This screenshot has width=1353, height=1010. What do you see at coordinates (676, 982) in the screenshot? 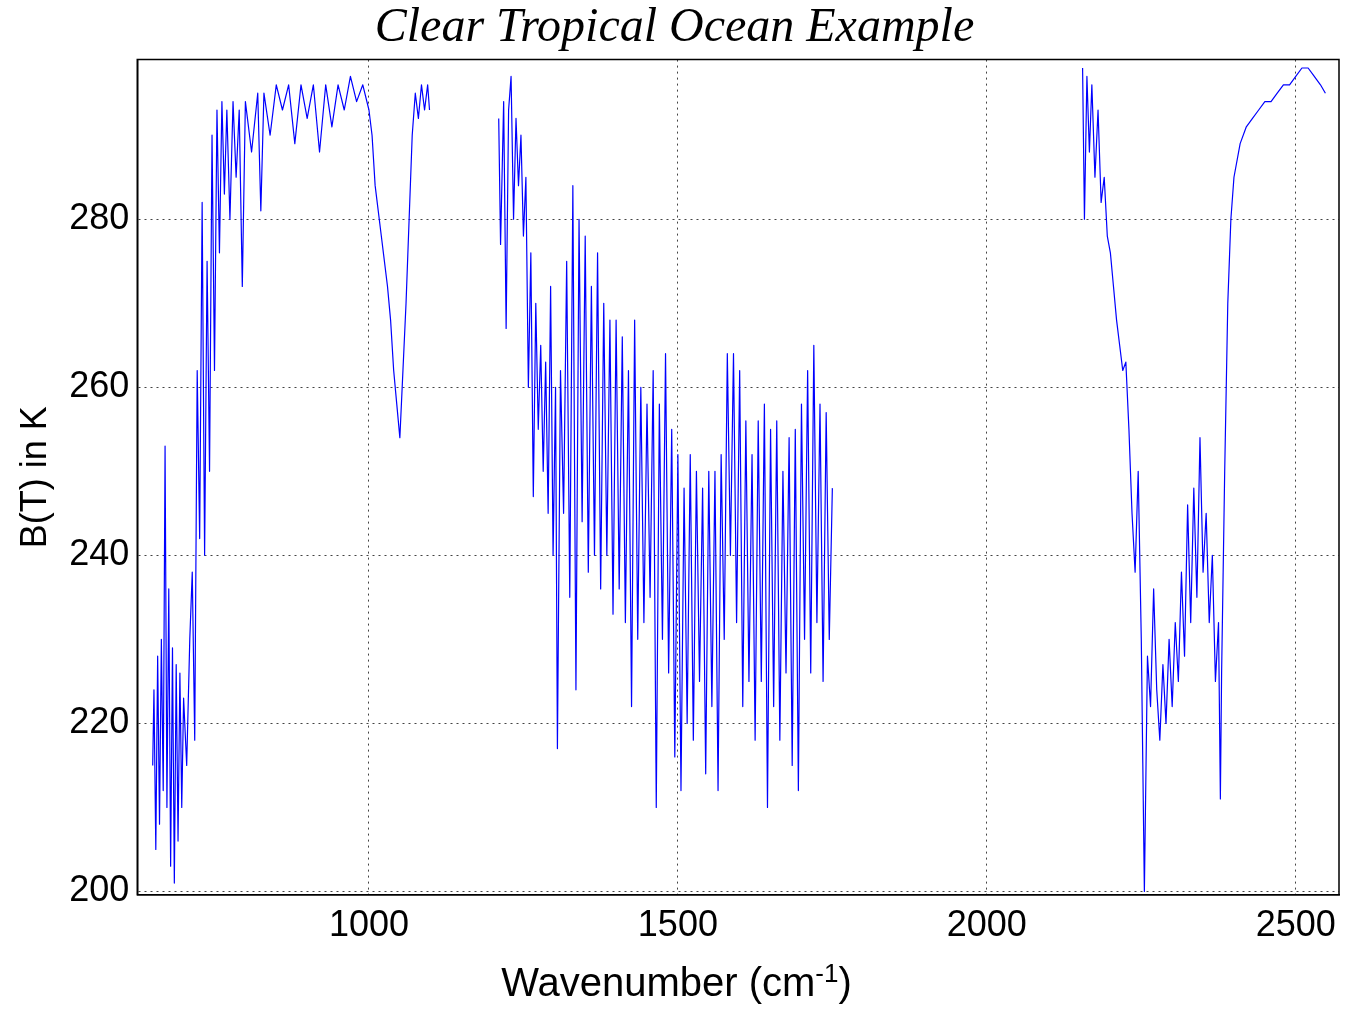
I see `x-axis-title: Wavenumber (cm$^{-1}$)` at bounding box center [676, 982].